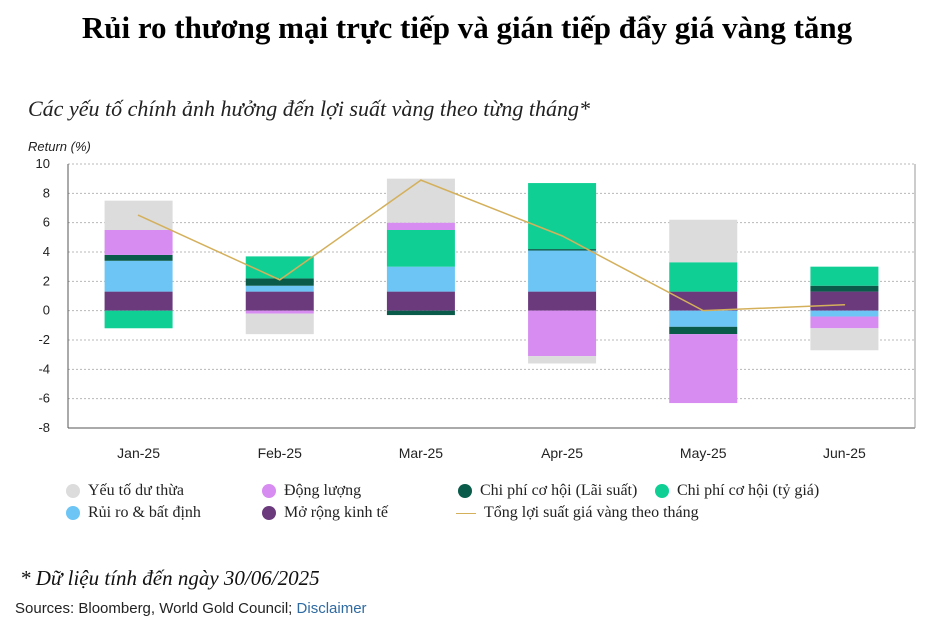 This screenshot has height=624, width=934. Describe the element at coordinates (46, 310) in the screenshot. I see `y-tick-label: 0` at that location.